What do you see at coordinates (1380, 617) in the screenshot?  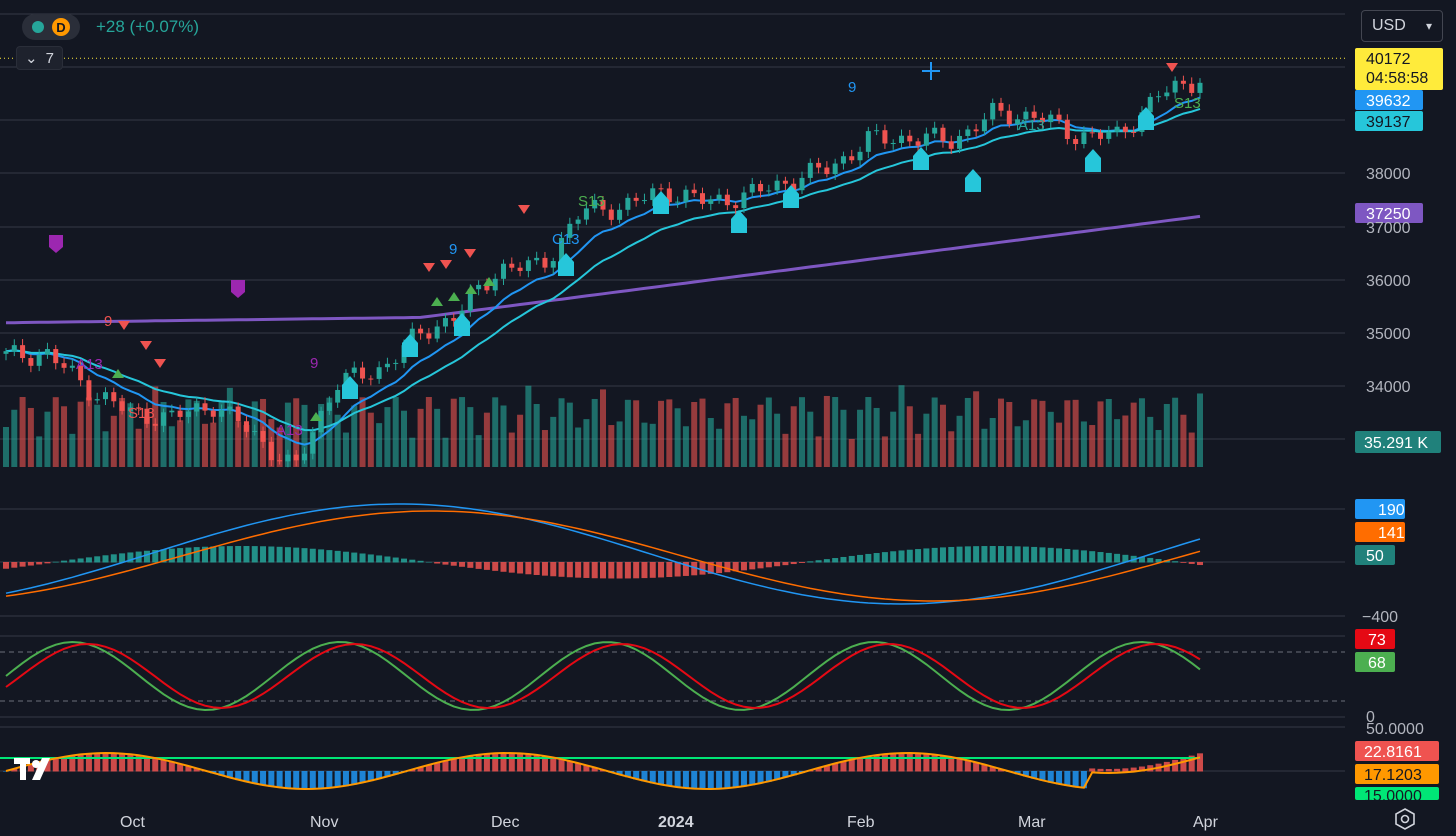 I see `macd-tick: −400` at bounding box center [1380, 617].